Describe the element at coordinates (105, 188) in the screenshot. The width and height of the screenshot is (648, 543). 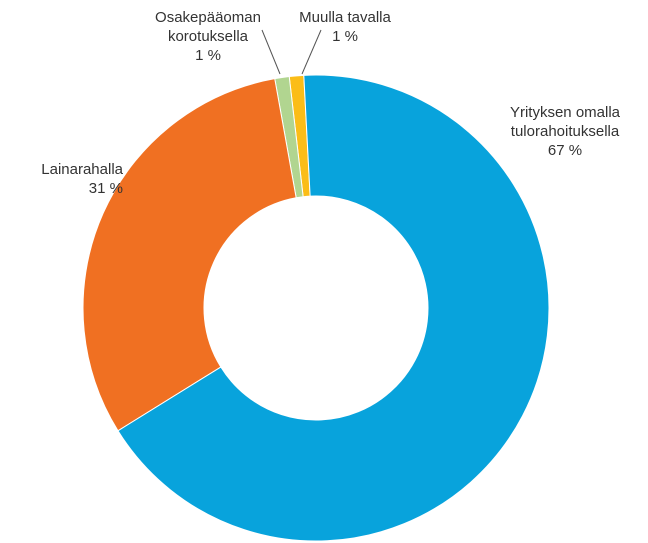
I see `value-label: 31 %` at that location.